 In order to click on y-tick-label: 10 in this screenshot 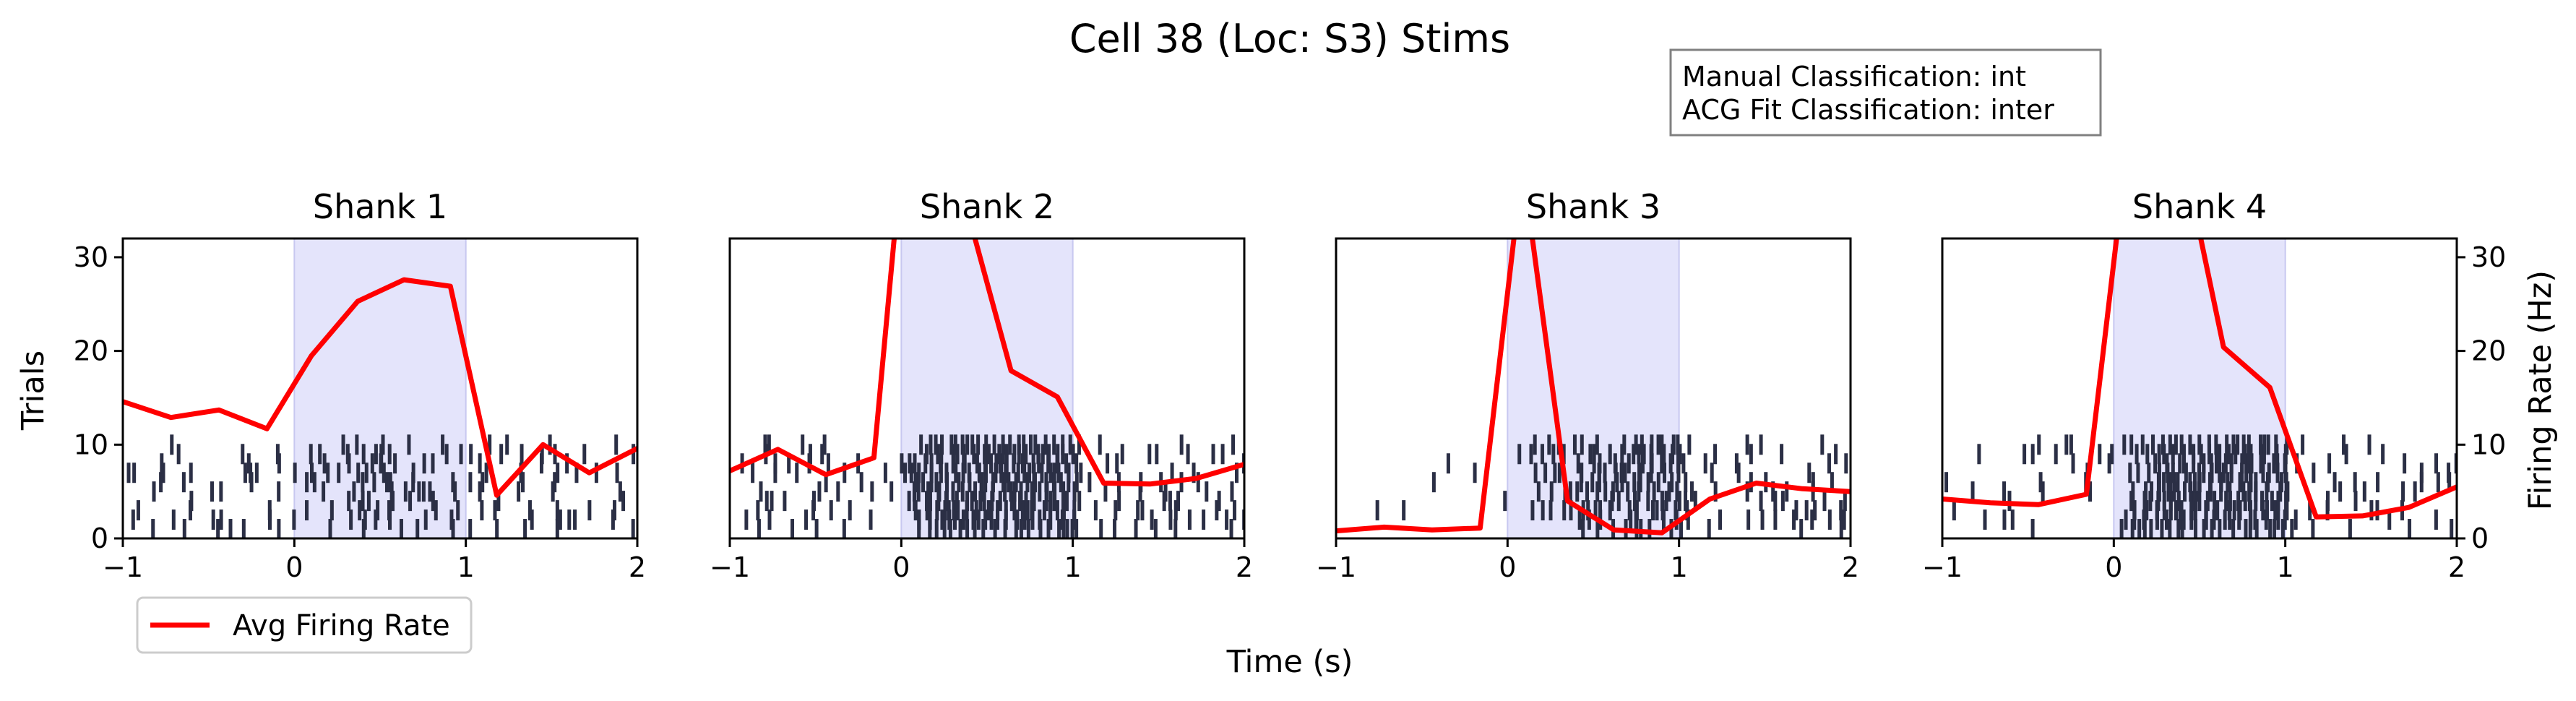, I will do `click(91, 444)`.